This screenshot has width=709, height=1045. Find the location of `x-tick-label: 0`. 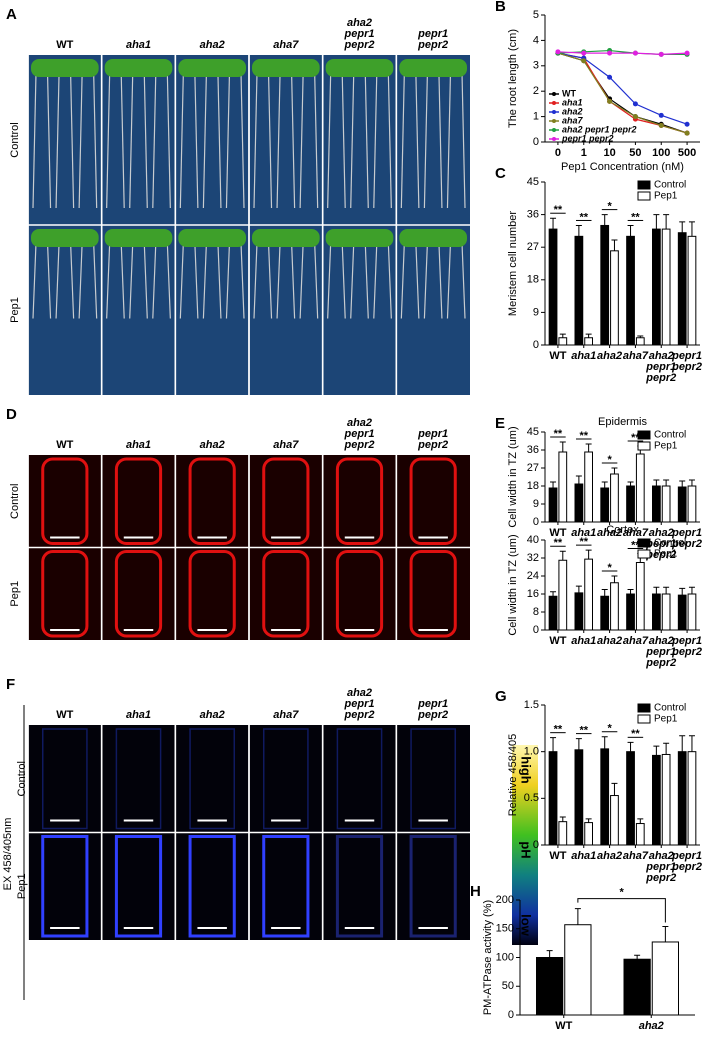

x-tick-label: 0 is located at coordinates (558, 153).